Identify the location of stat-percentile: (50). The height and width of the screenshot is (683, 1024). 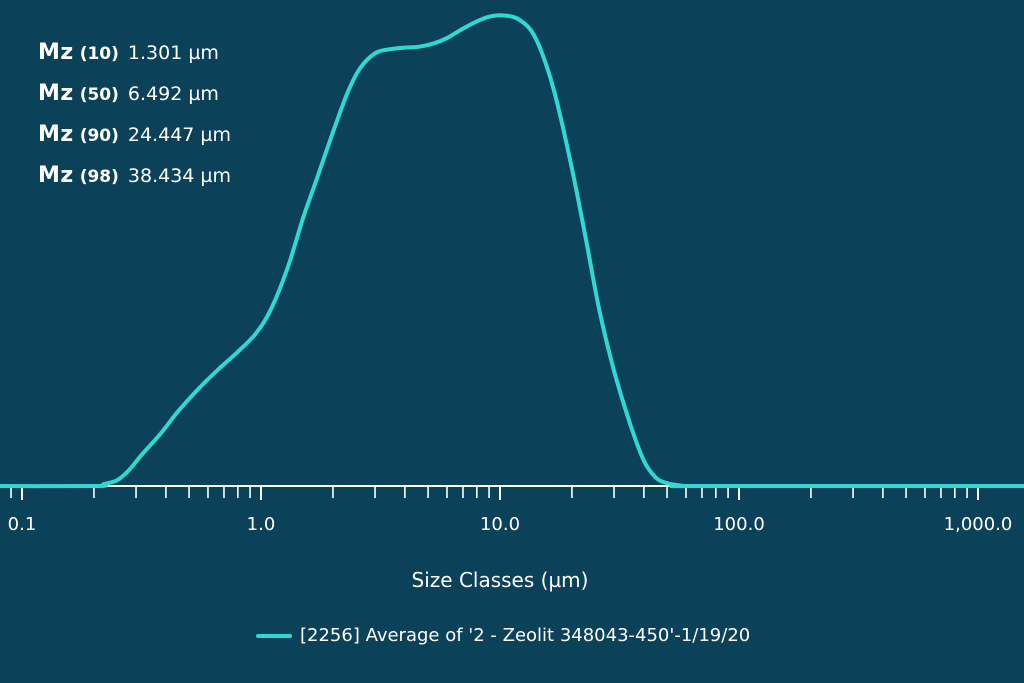
(99, 95).